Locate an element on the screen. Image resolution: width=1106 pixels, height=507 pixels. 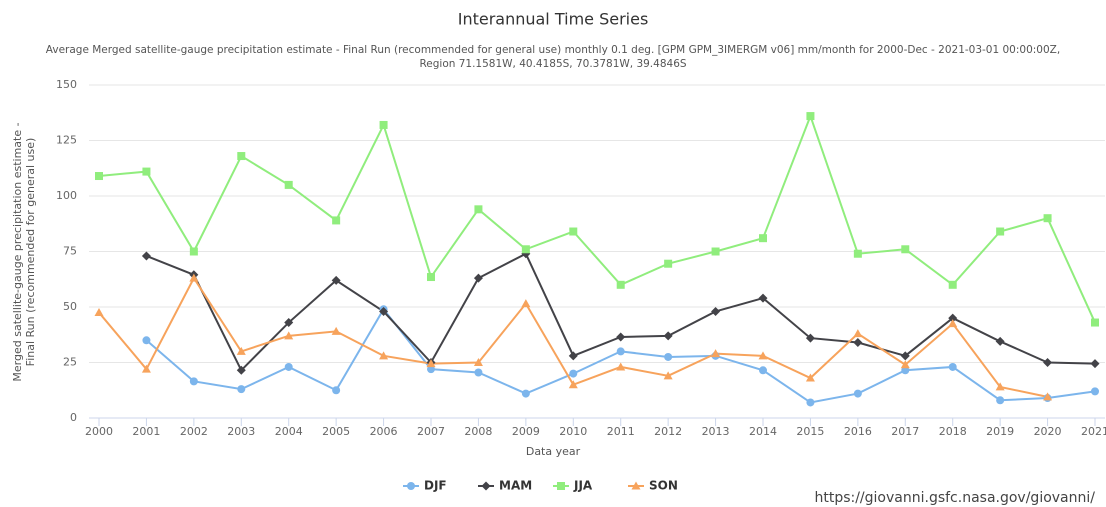
x-tick-label: 2016 is located at coordinates (858, 431).